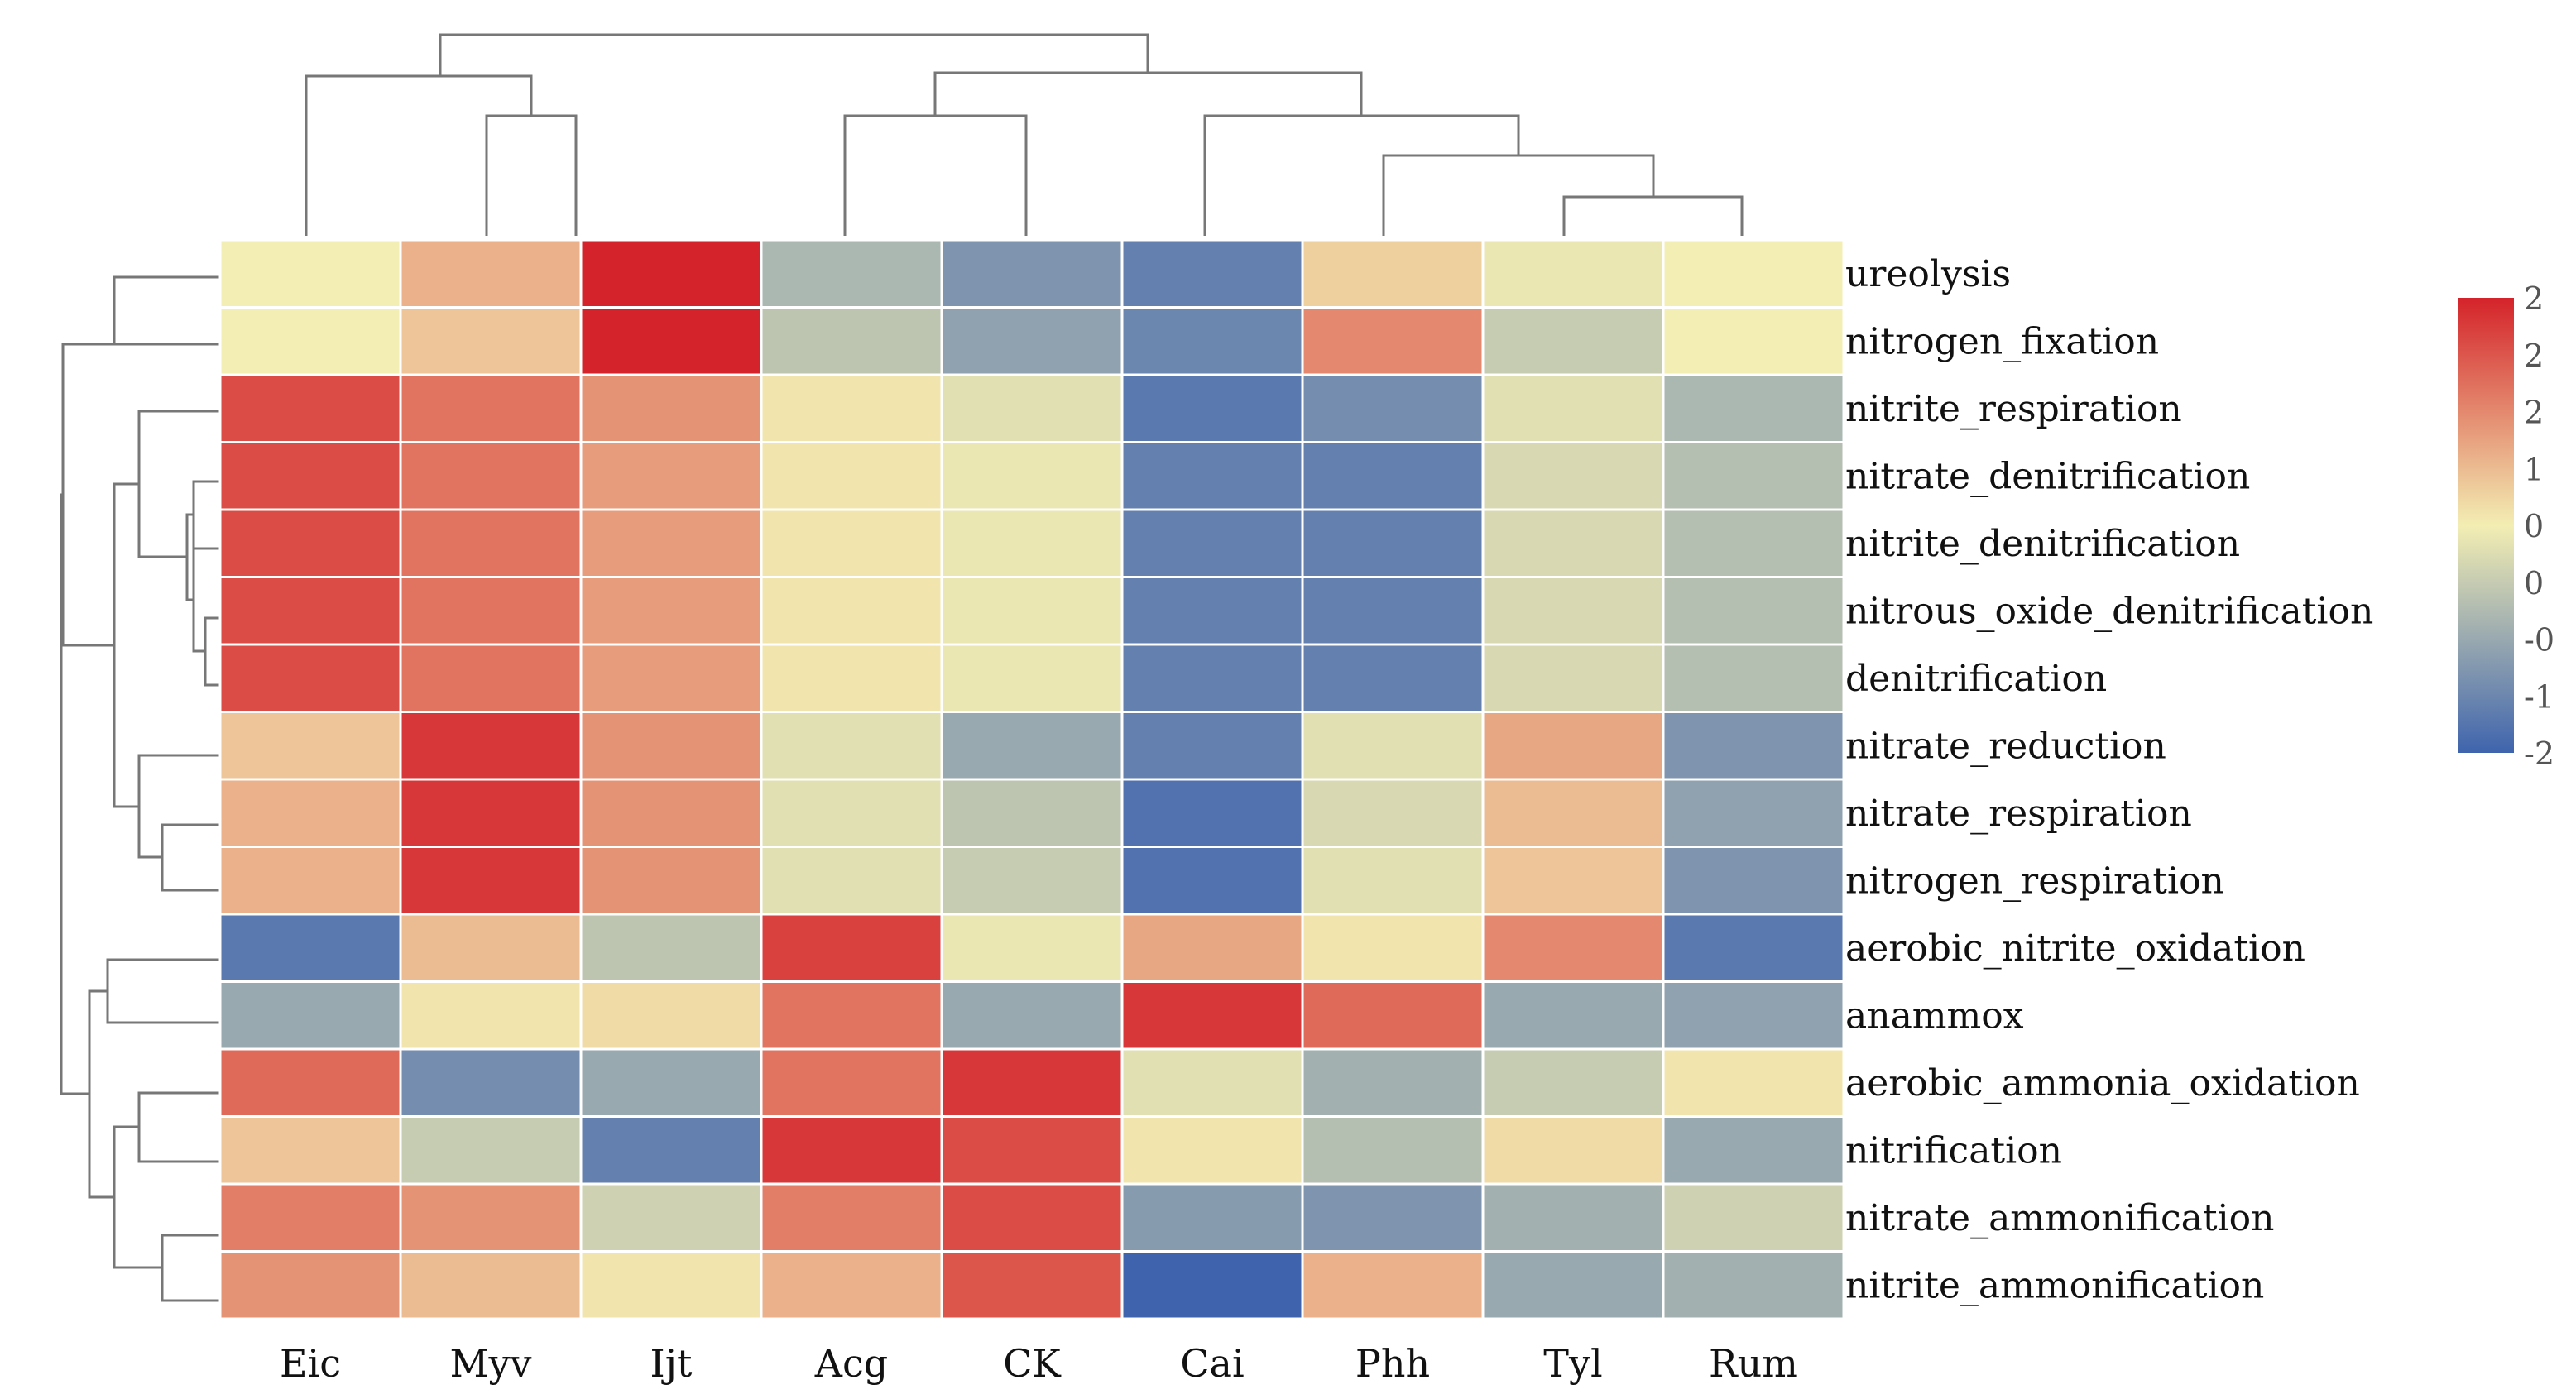 This screenshot has width=2576, height=1399. I want to click on row-dendrogram, so click(140, 788).